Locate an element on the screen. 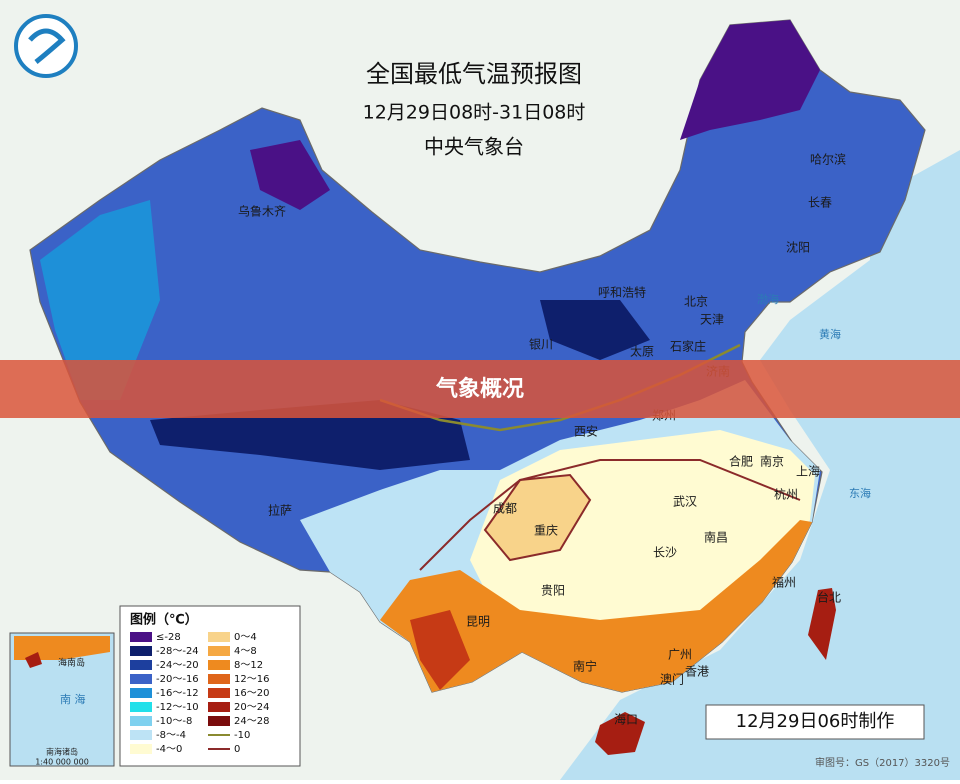  inset-scale: 1:40 000 000 is located at coordinates (62, 762).